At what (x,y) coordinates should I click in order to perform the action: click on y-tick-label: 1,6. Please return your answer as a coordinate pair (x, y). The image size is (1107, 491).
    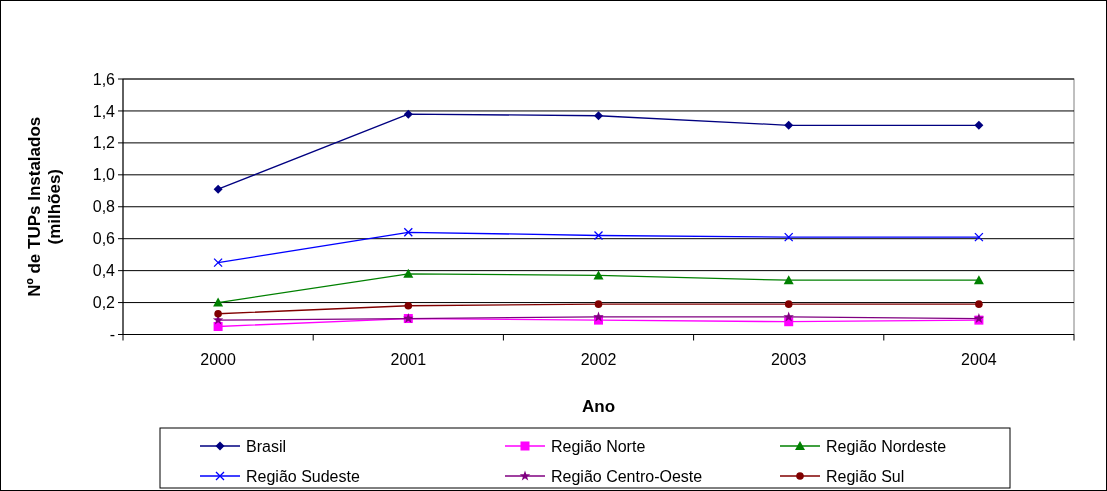
    Looking at the image, I should click on (104, 79).